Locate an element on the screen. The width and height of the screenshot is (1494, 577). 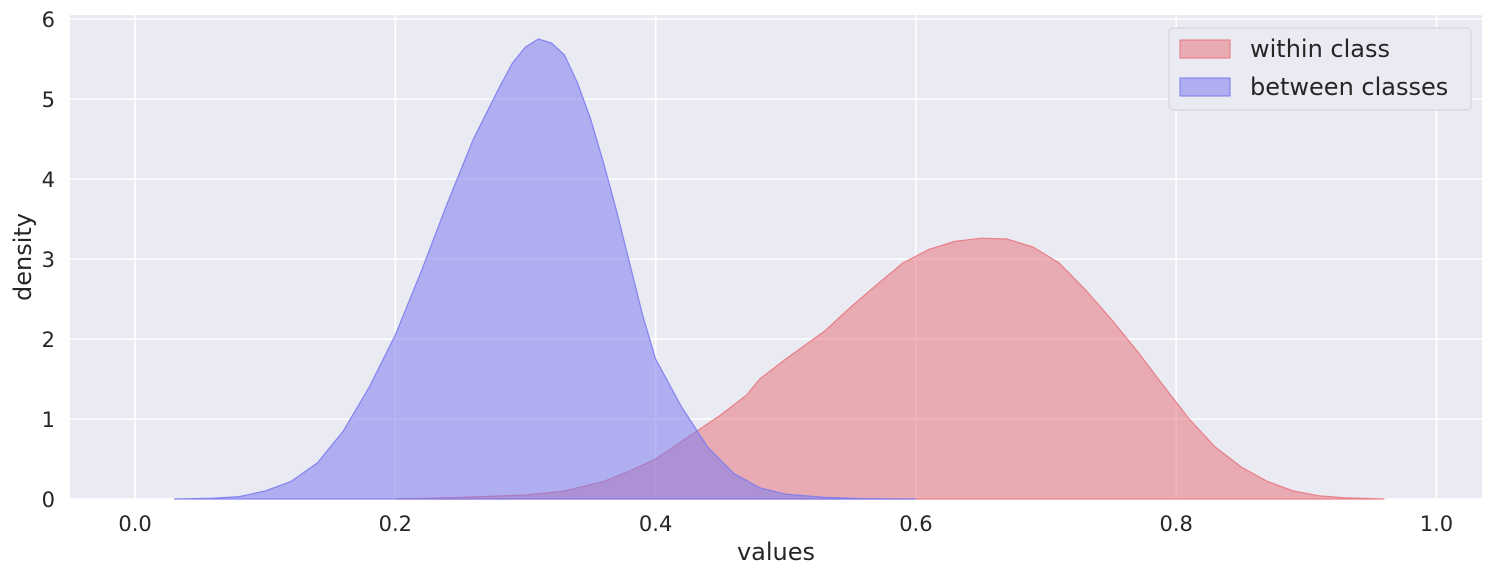
y-tick-label: 2 is located at coordinates (48, 340).